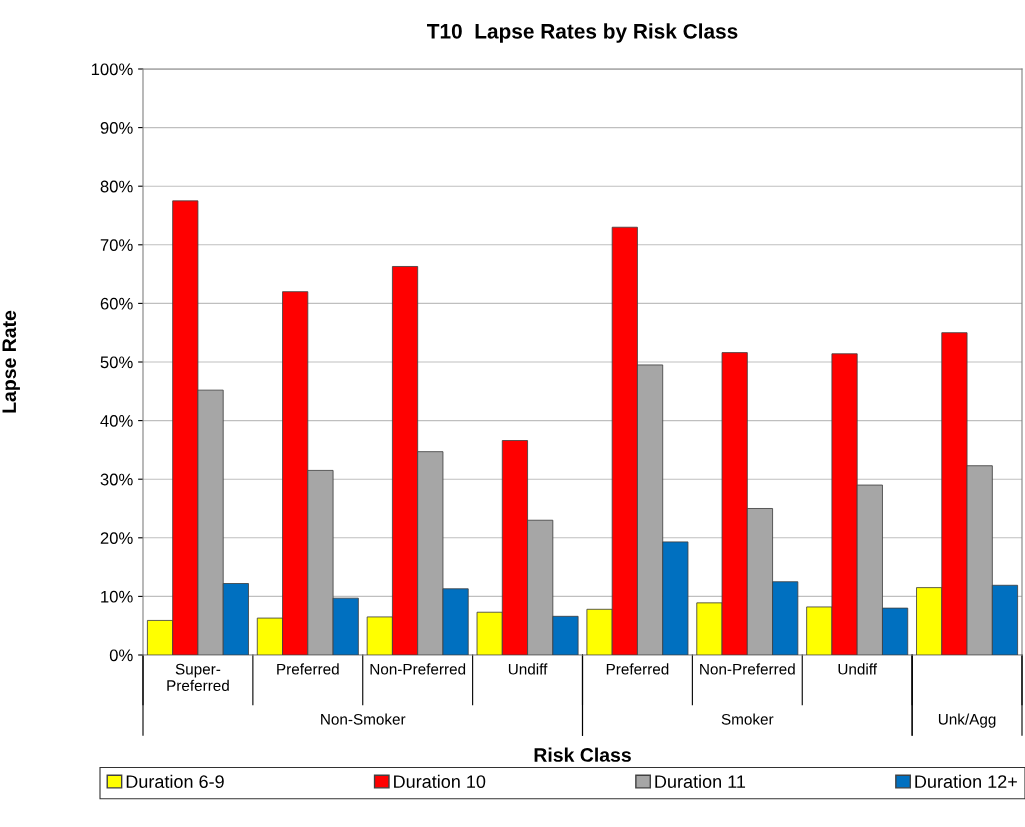 Image resolution: width=1025 pixels, height=827 pixels. I want to click on y-axis-title: Lapse Rate, so click(11, 361).